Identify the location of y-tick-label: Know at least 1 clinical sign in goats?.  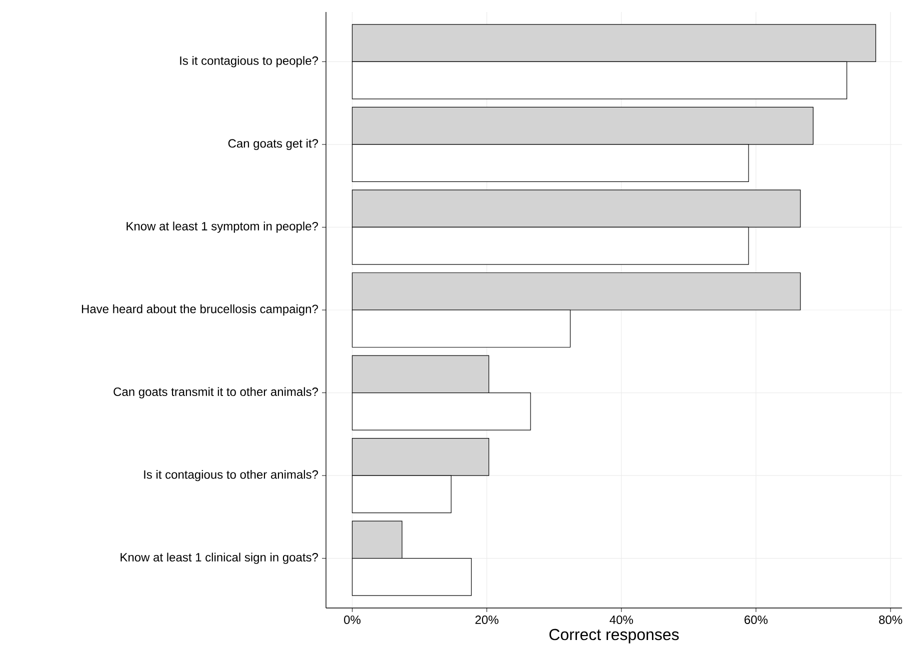
(219, 558).